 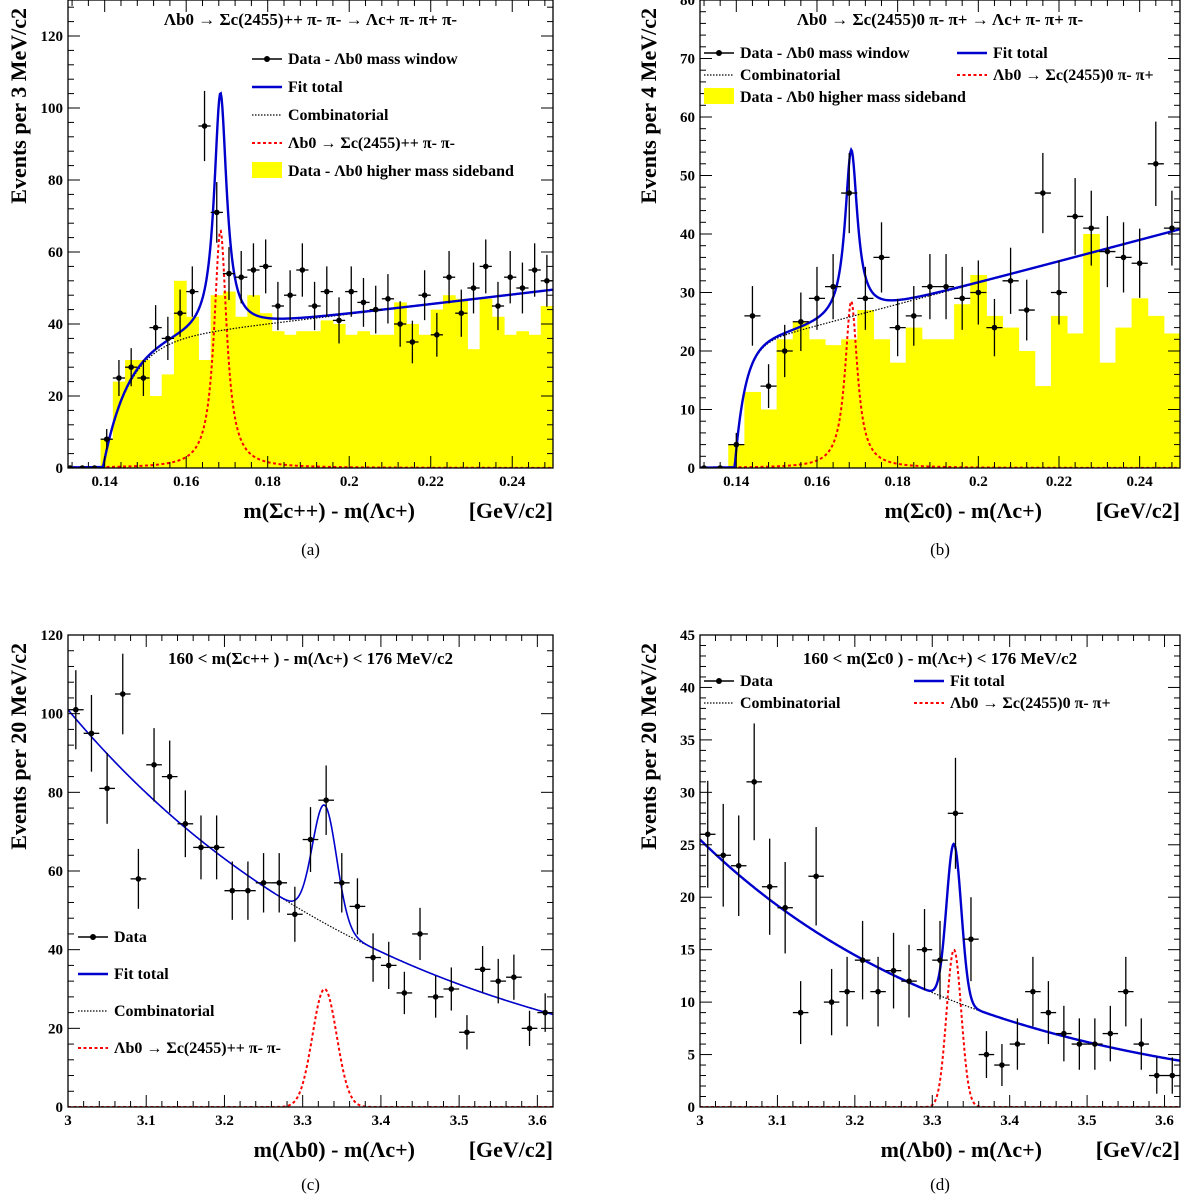 I want to click on legend-entry-data: Data, so click(x=738, y=681).